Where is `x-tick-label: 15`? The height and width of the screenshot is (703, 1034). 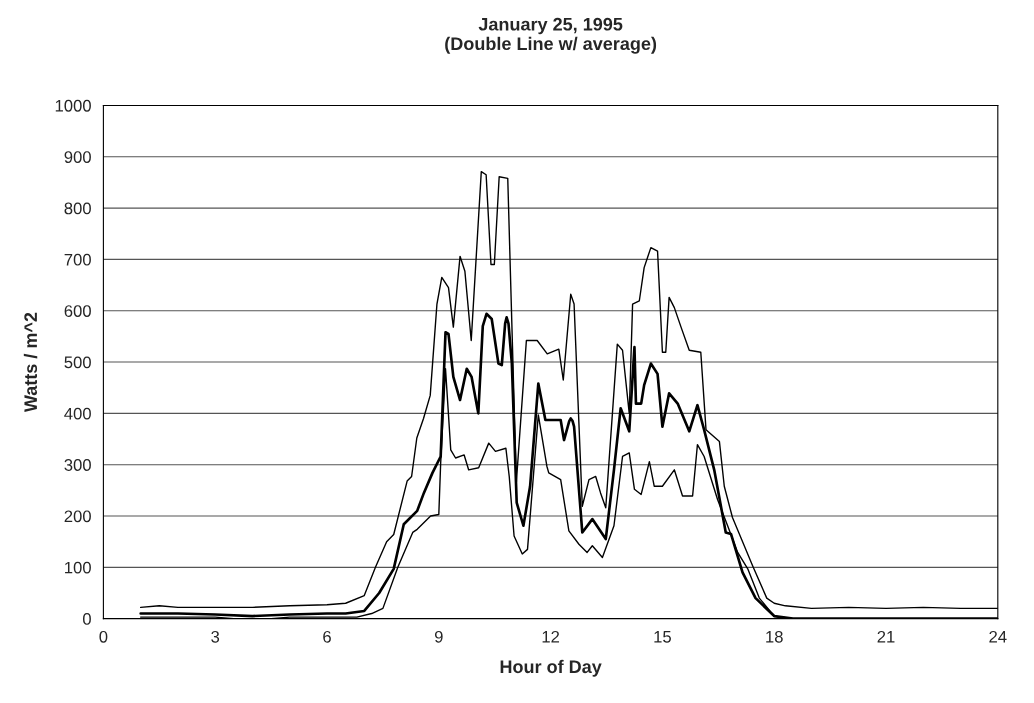
x-tick-label: 15 is located at coordinates (662, 637).